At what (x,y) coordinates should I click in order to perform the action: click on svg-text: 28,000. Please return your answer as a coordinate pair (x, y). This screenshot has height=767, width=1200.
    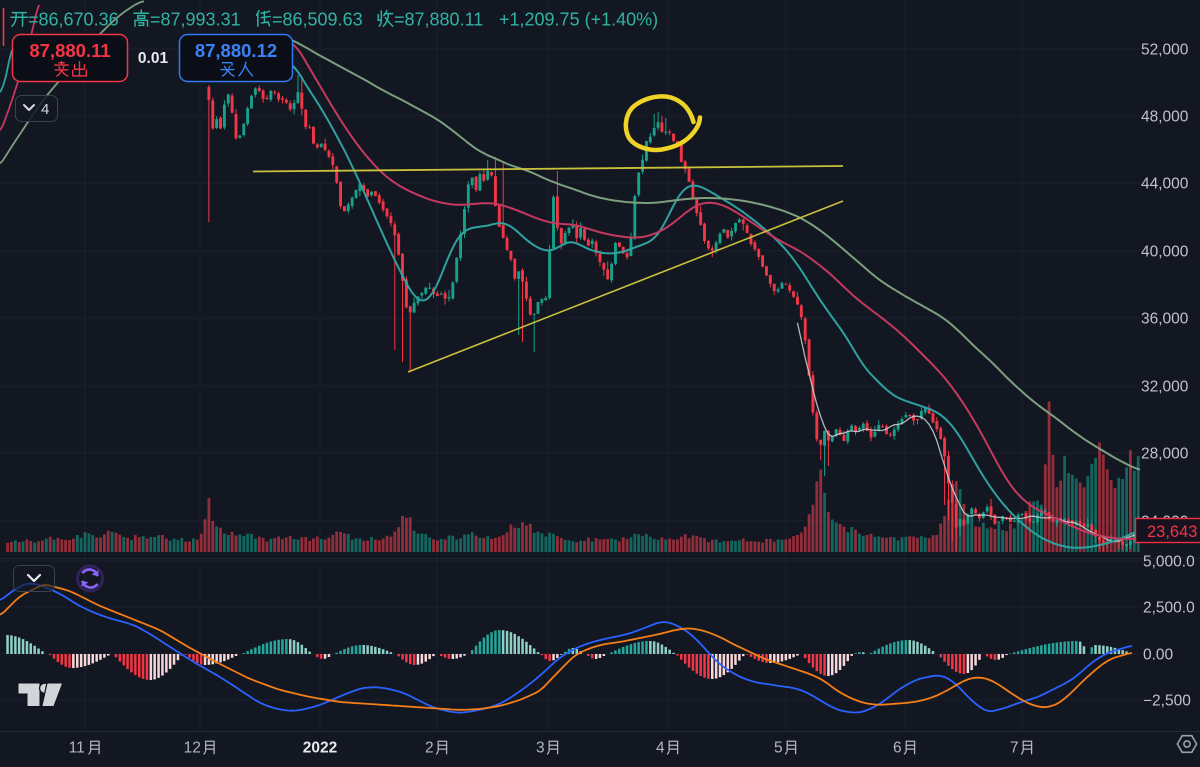
    Looking at the image, I should click on (1165, 454).